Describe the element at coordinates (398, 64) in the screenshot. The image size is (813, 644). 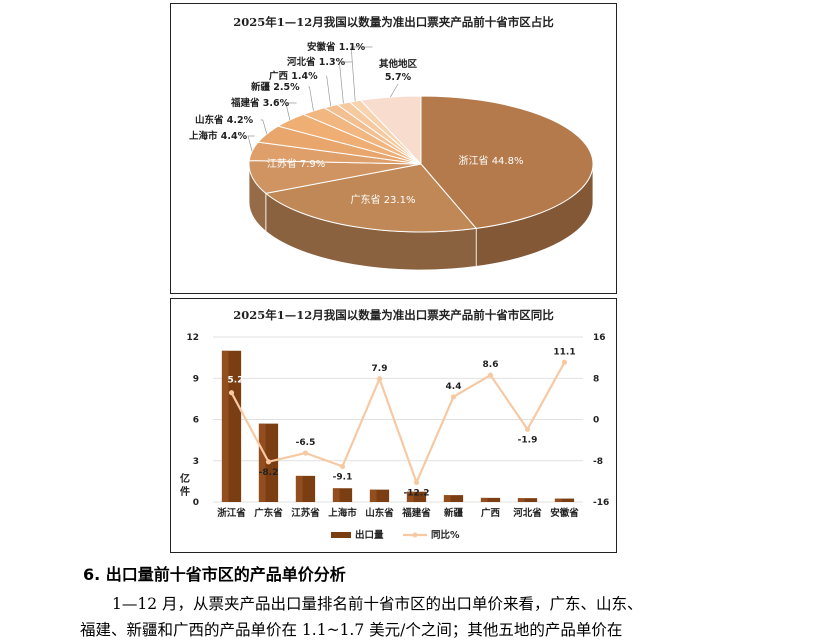
I see `pie-slice-label: 其他地区` at that location.